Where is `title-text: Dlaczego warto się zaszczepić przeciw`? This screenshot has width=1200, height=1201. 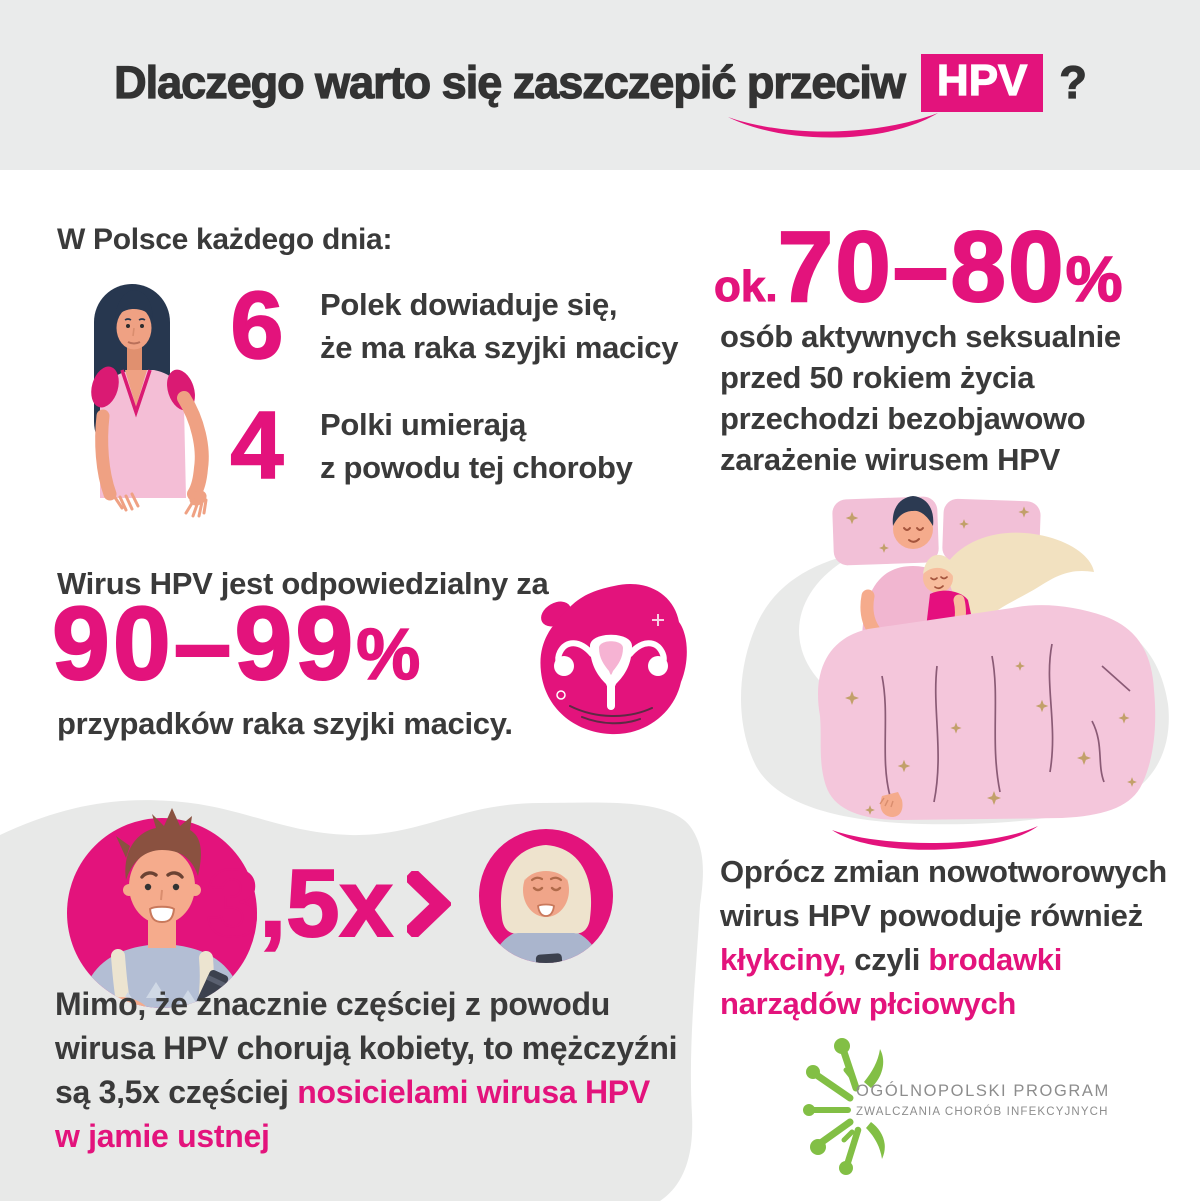 title-text: Dlaczego warto się zaszczepić przeciw is located at coordinates (509, 82).